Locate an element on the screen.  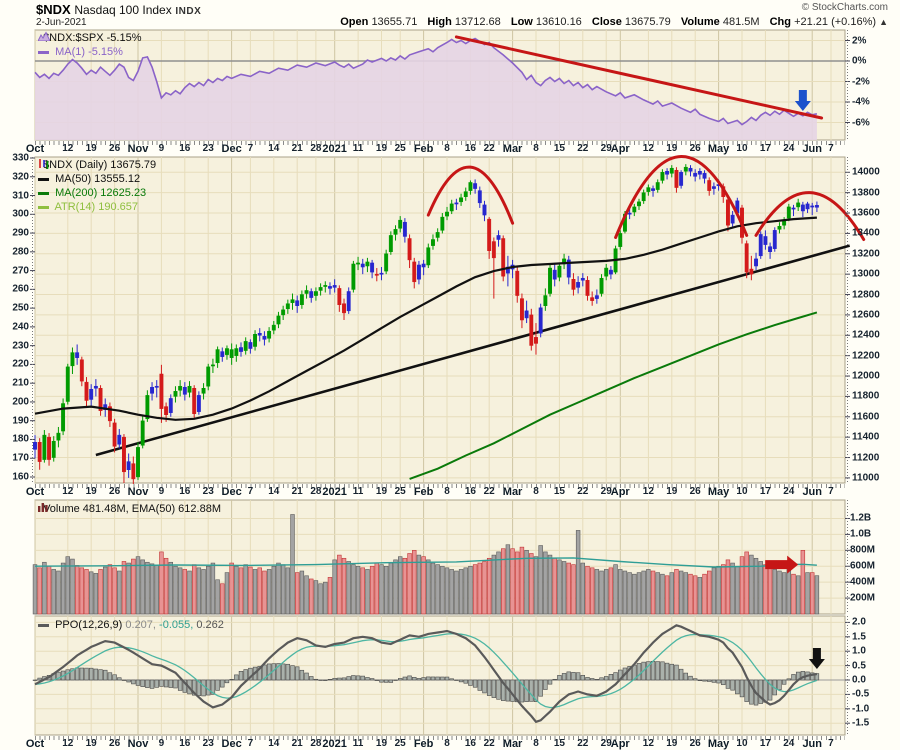
red-right-arrow is located at coordinates (782, 564).